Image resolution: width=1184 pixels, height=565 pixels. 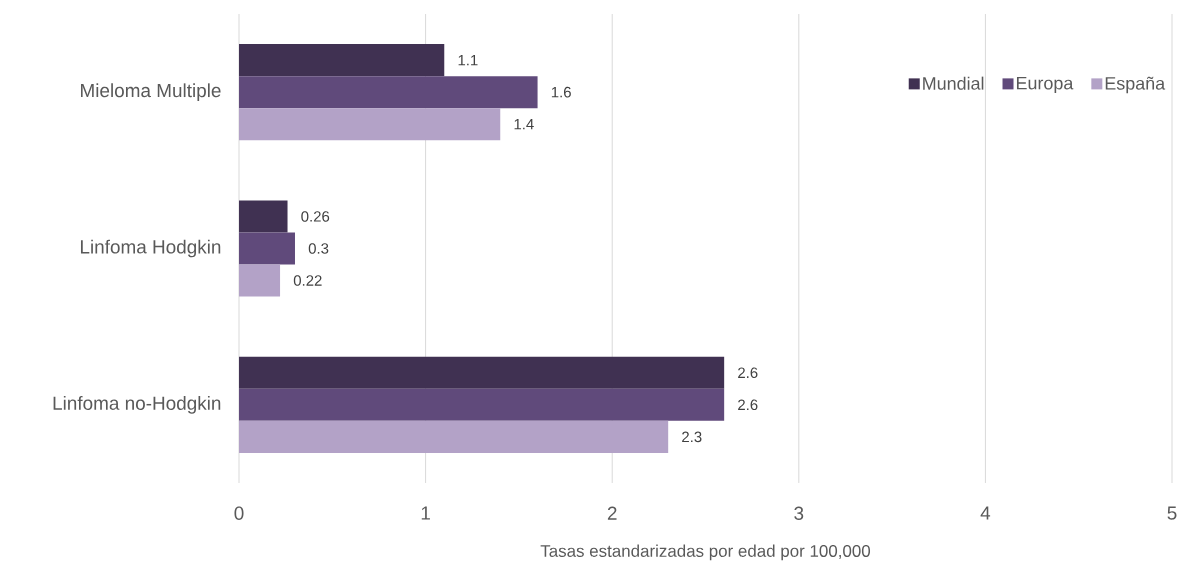 I want to click on x-tick-label: 0, so click(x=239, y=513).